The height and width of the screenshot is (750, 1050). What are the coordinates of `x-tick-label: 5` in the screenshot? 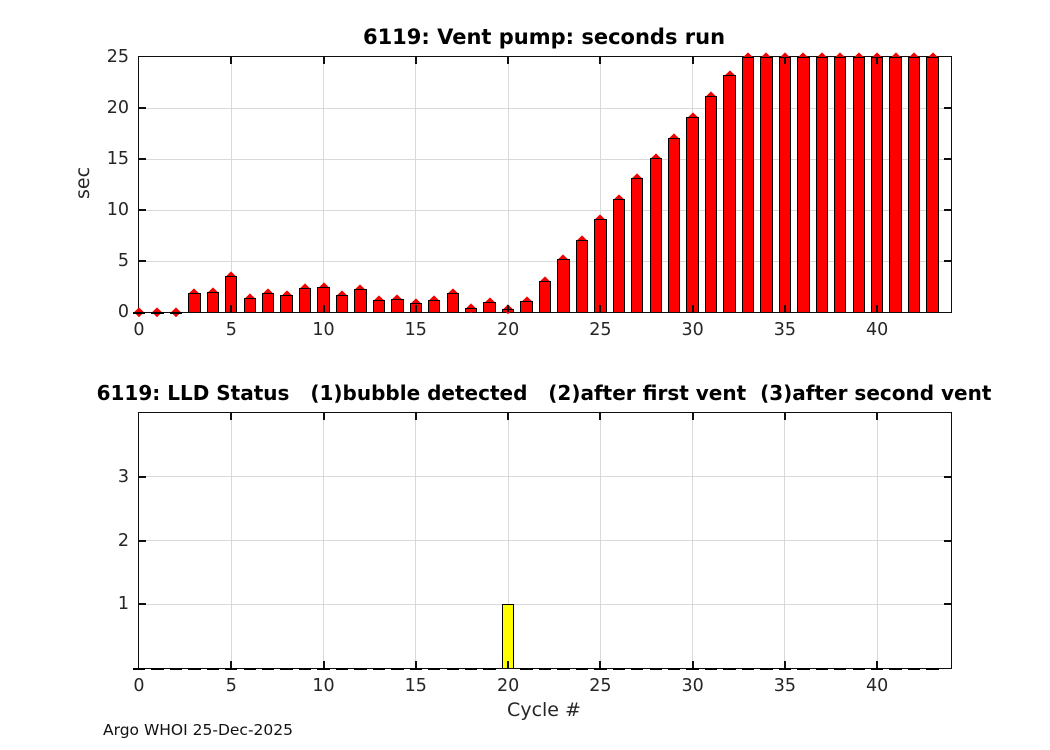 It's located at (231, 686).